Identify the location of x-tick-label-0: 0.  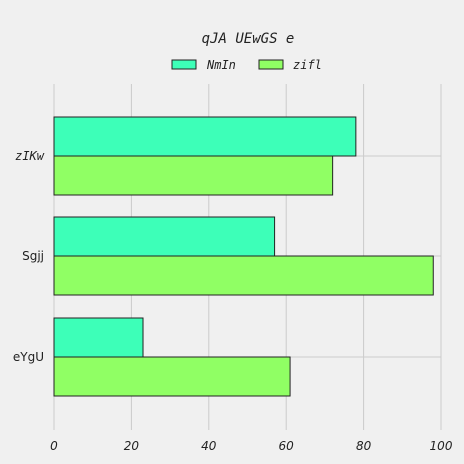
(54, 446).